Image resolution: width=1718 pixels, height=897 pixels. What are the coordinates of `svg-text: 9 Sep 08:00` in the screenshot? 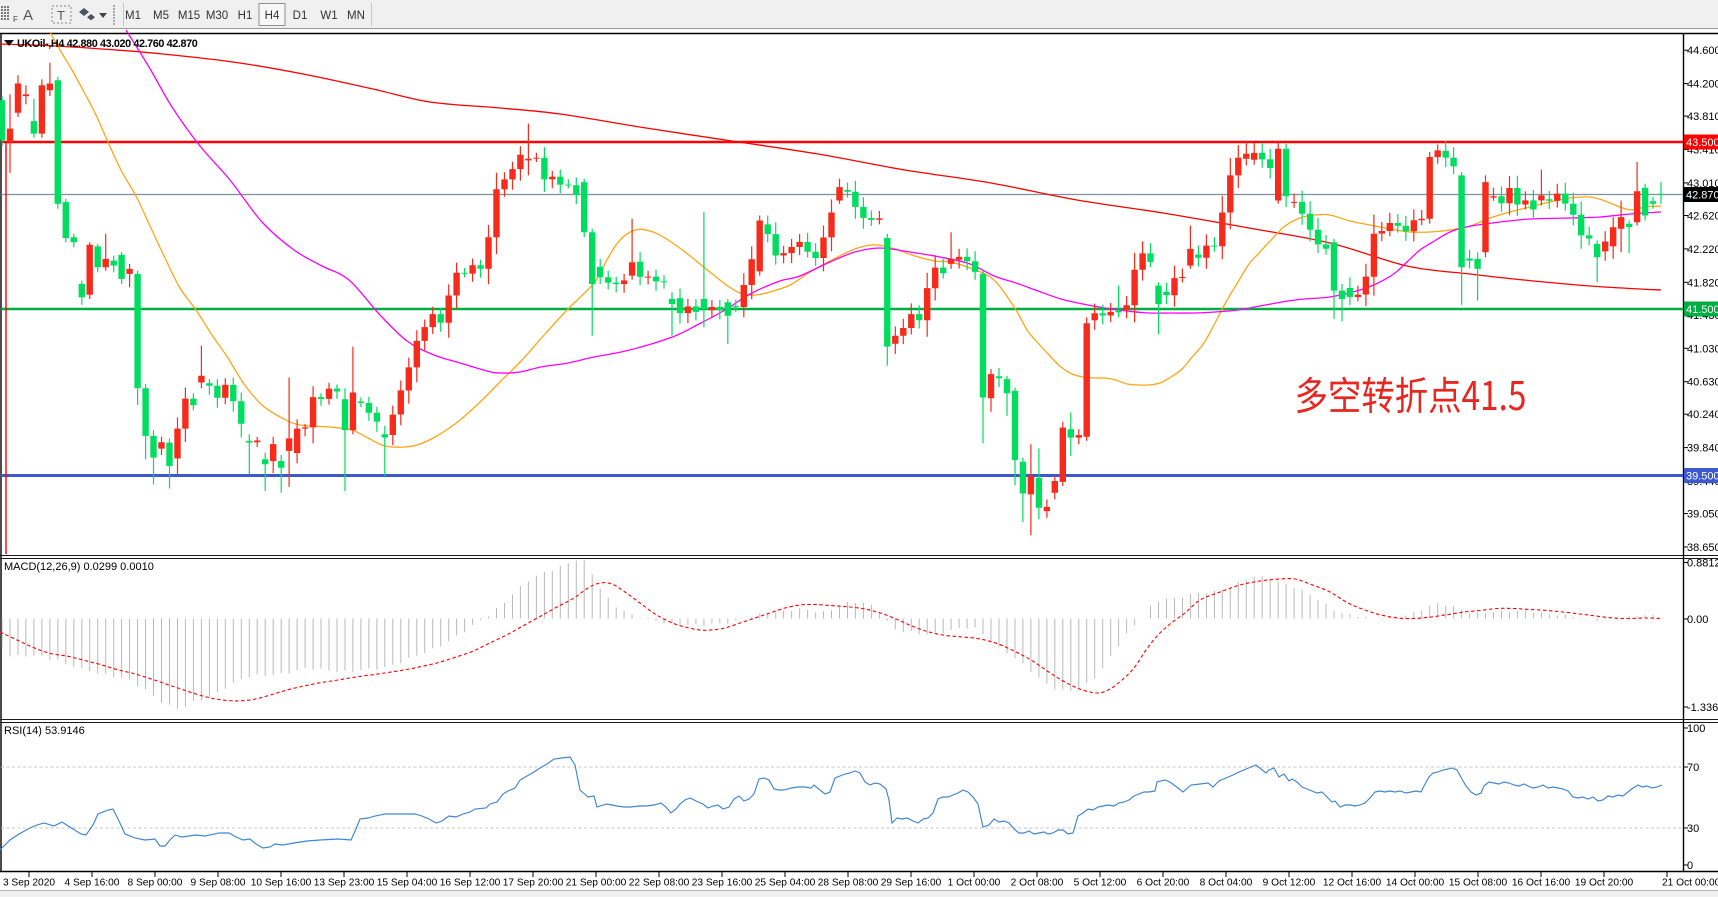 It's located at (218, 883).